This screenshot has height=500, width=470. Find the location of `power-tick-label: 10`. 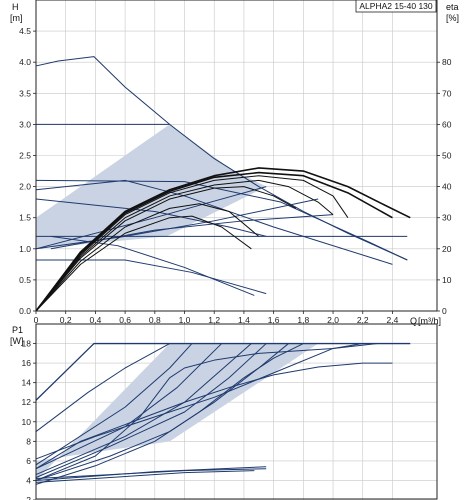

power-tick-label: 10 is located at coordinates (27, 422).